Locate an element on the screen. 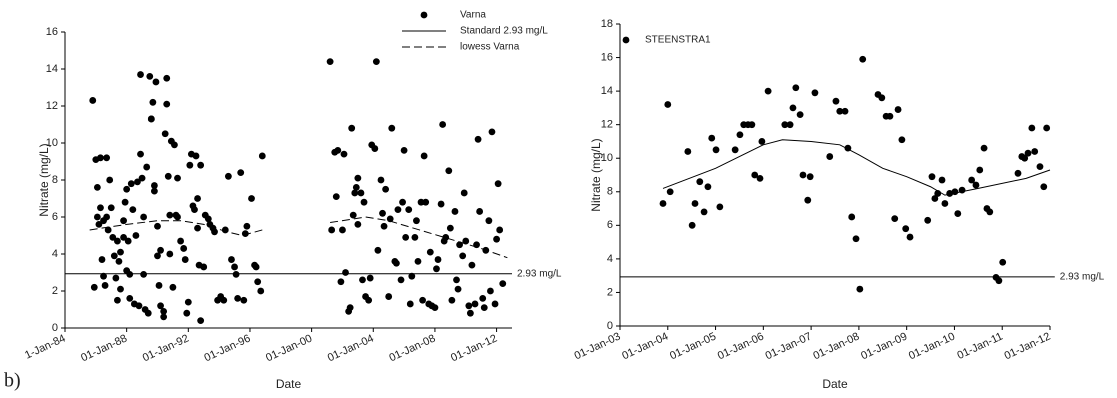  legend-marker is located at coordinates (424, 15).